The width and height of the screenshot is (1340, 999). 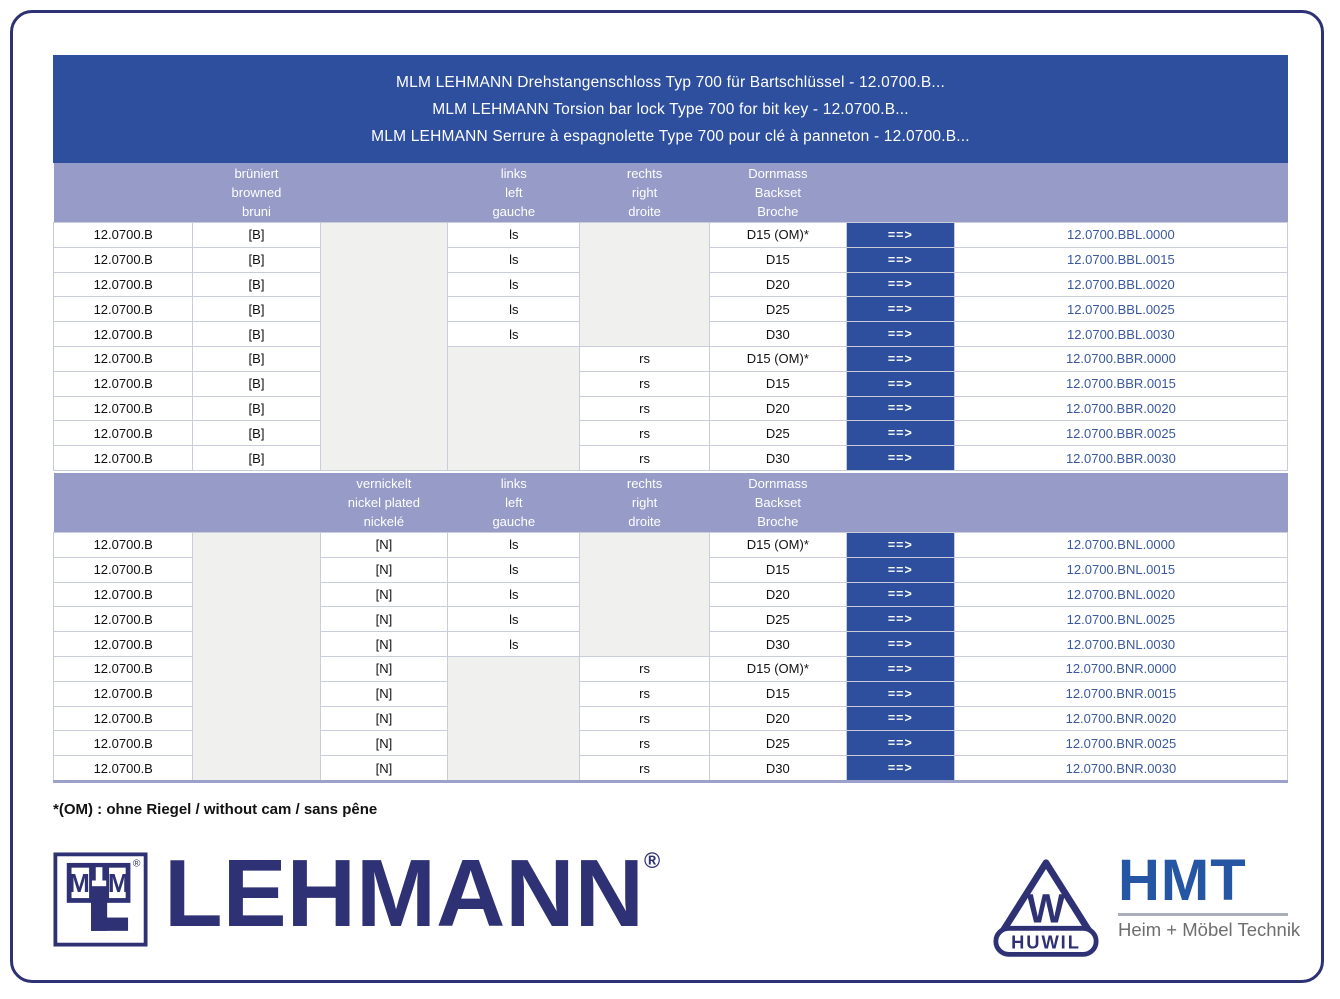 I want to click on backset-cell: D15, so click(x=777, y=569).